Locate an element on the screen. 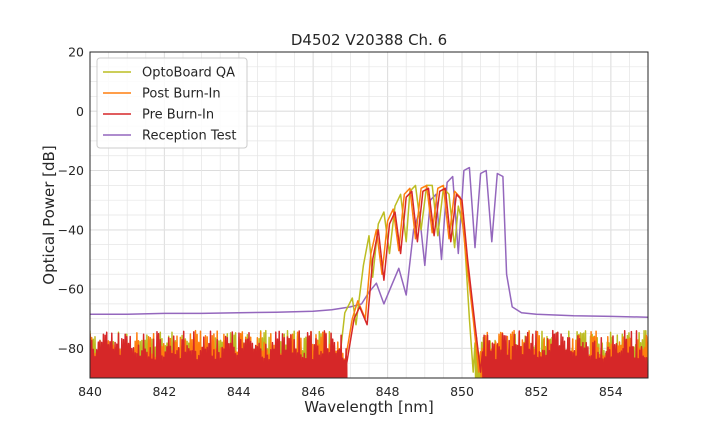  x-tick-label: 840 is located at coordinates (90, 391).